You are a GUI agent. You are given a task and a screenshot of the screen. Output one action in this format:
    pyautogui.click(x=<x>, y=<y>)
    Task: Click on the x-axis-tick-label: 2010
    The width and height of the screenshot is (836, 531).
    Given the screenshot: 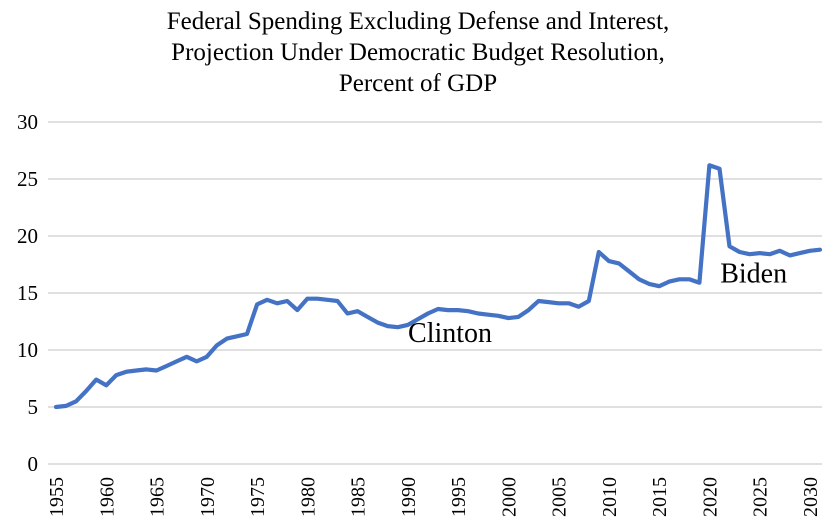 What is the action you would take?
    pyautogui.click(x=610, y=497)
    